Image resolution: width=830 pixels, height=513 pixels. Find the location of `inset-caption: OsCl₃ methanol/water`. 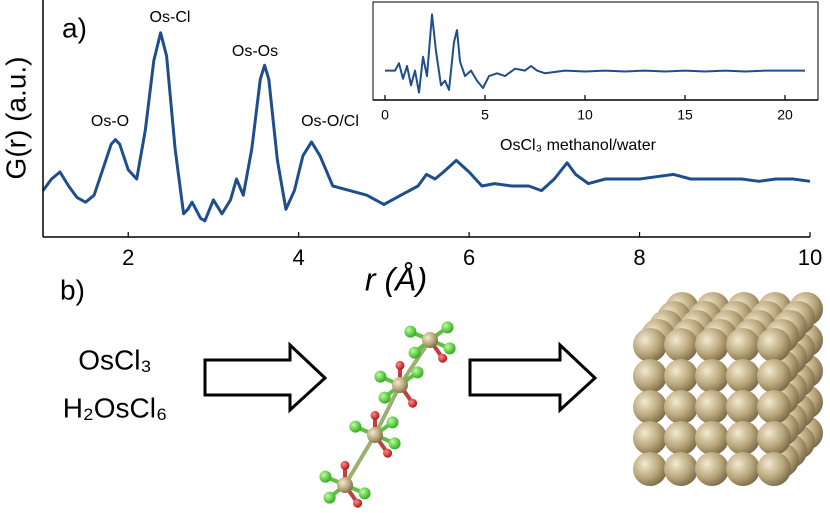

inset-caption: OsCl₃ methanol/water is located at coordinates (578, 145).